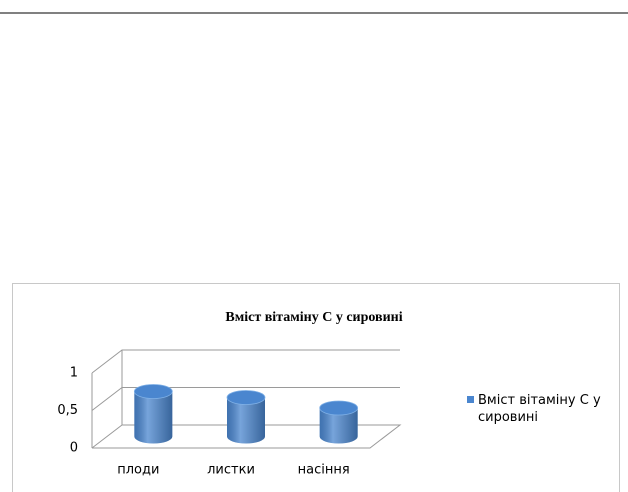 The height and width of the screenshot is (492, 628). Describe the element at coordinates (324, 470) in the screenshot. I see `x-tick-label: насіння` at that location.